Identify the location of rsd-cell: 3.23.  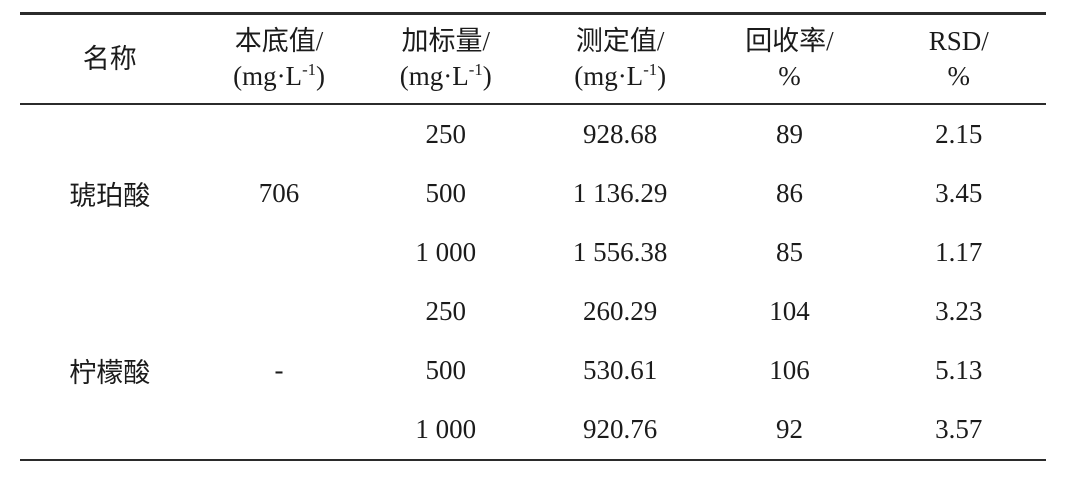
(959, 311).